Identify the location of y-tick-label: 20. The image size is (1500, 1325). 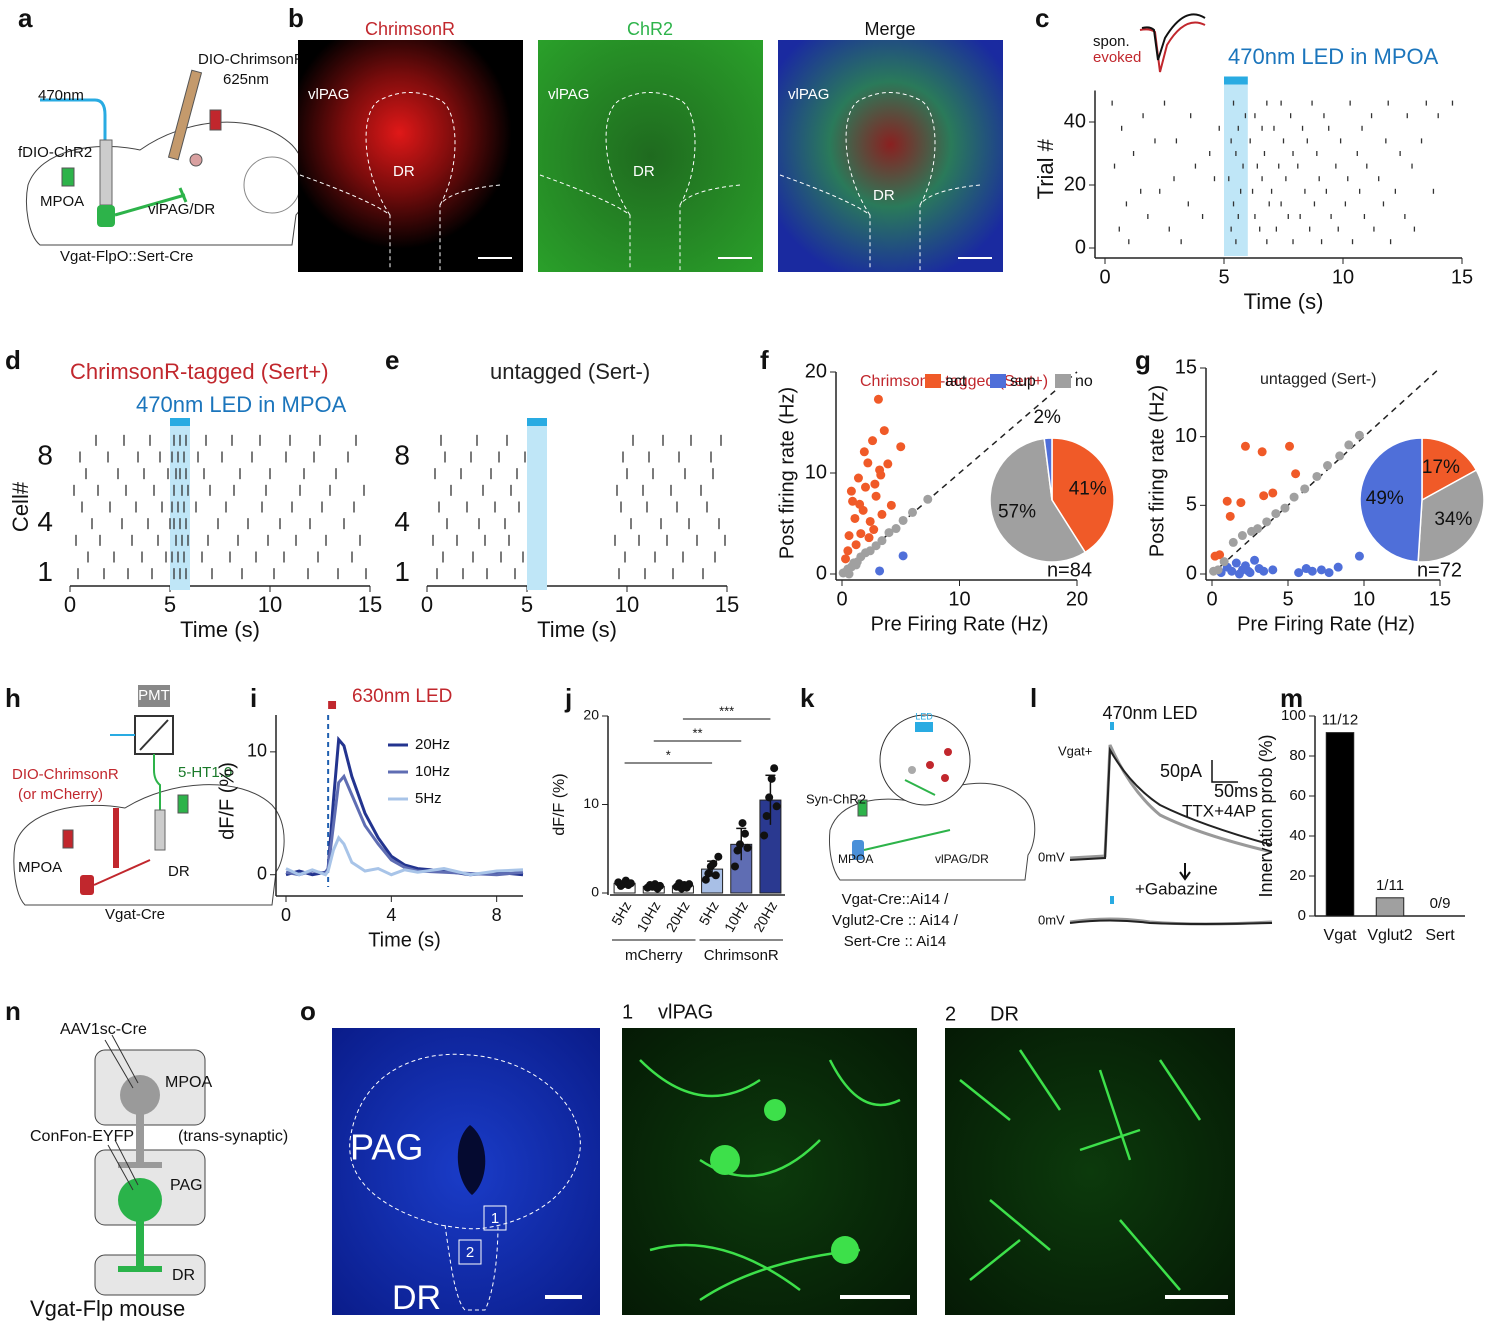
(591, 715).